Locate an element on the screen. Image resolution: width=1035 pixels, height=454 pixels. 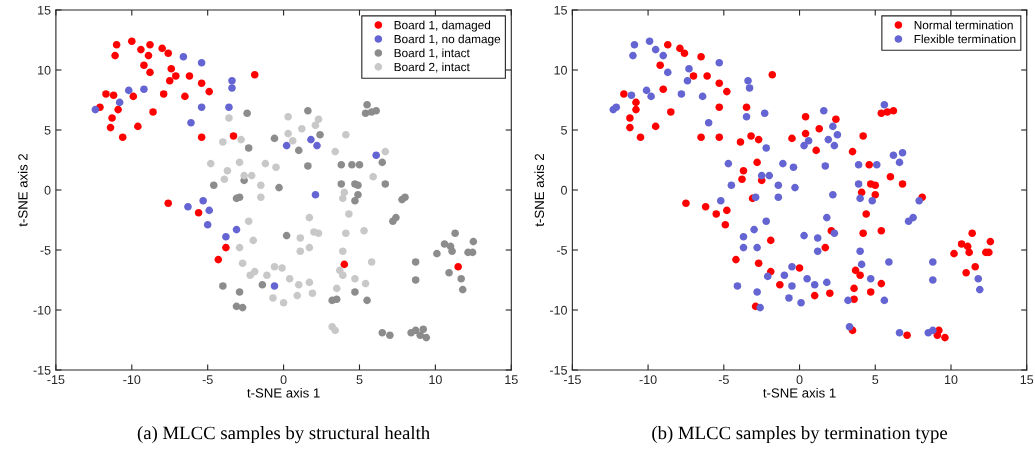
legend-label: Board 1, intact is located at coordinates (432, 53).